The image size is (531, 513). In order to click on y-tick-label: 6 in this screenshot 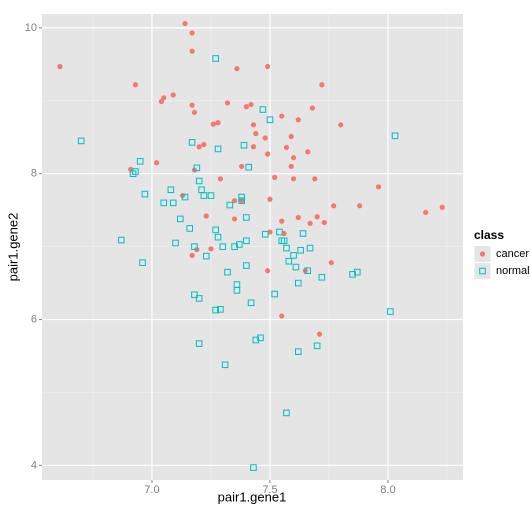, I will do `click(34, 319)`.